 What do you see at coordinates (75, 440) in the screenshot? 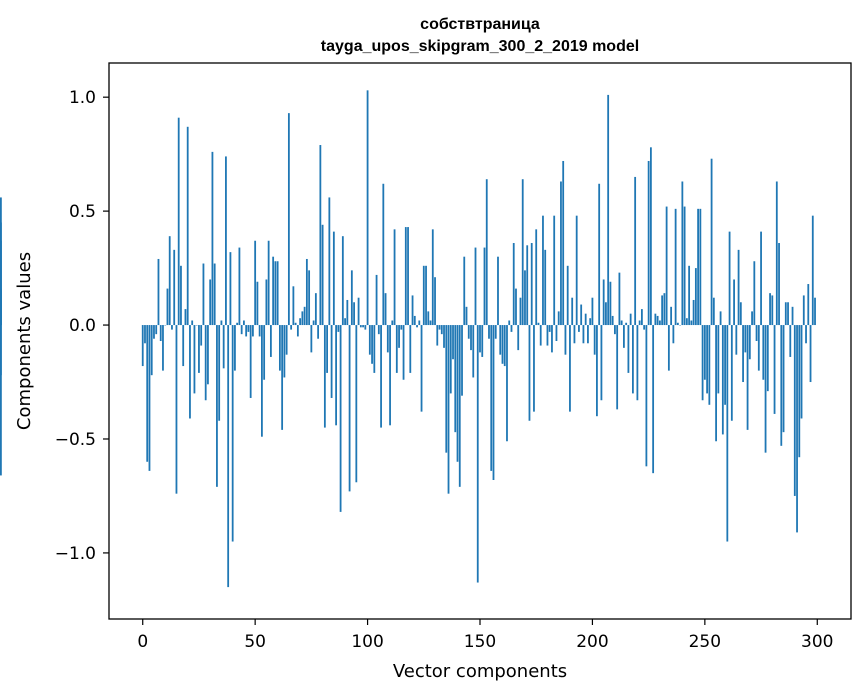
I see `y-tick-label: −0.5` at bounding box center [75, 440].